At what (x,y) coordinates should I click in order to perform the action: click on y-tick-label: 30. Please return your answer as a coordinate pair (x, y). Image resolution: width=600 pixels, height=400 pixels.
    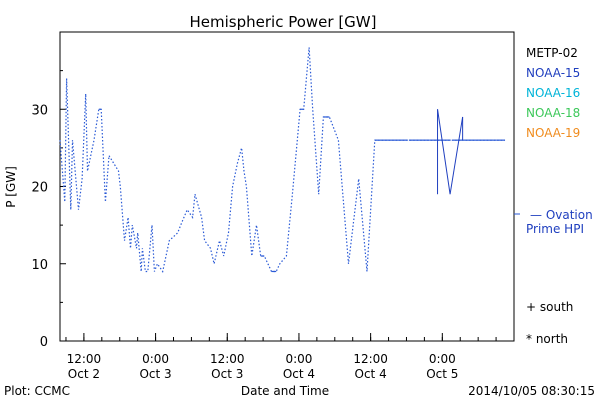
    Looking at the image, I should click on (39, 110).